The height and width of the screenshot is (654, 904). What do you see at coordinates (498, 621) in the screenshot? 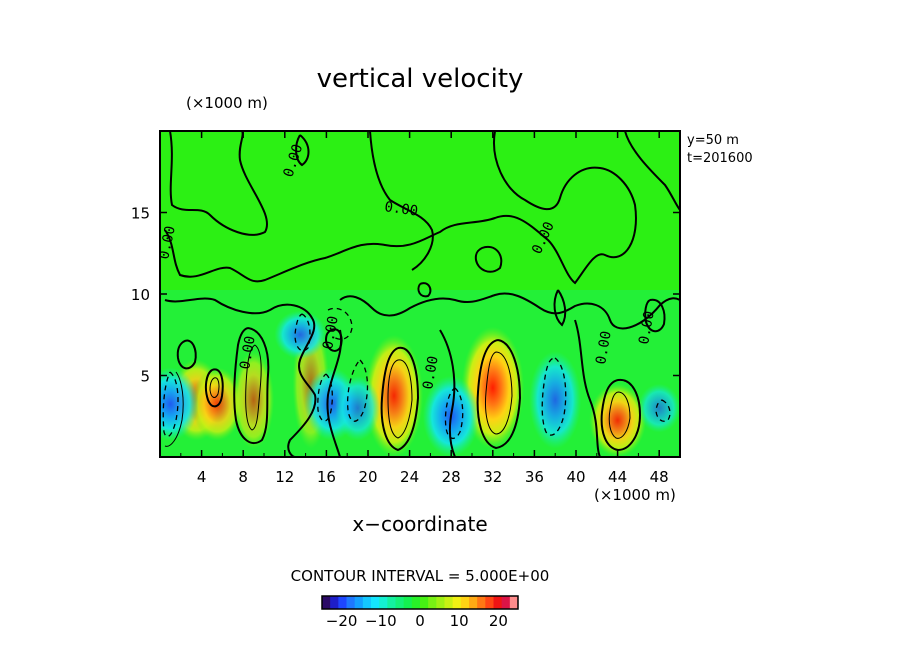
I see `colorbar-tick-label: 20` at bounding box center [498, 621].